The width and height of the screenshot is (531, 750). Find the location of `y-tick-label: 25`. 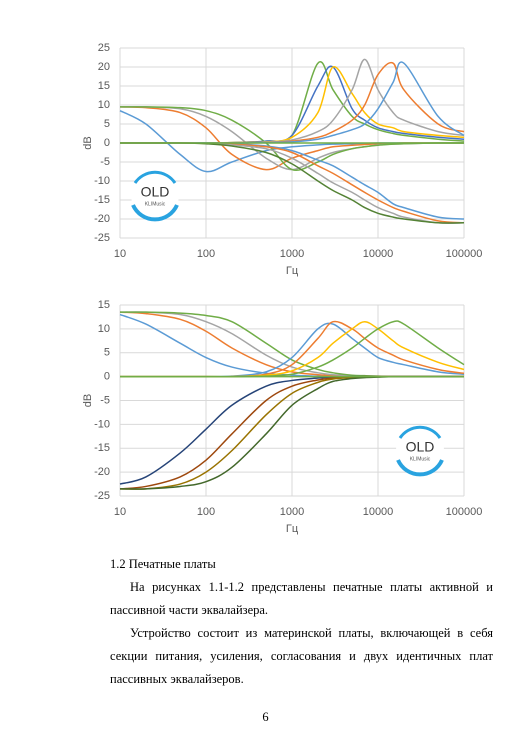

y-tick-label: 25 is located at coordinates (104, 48).